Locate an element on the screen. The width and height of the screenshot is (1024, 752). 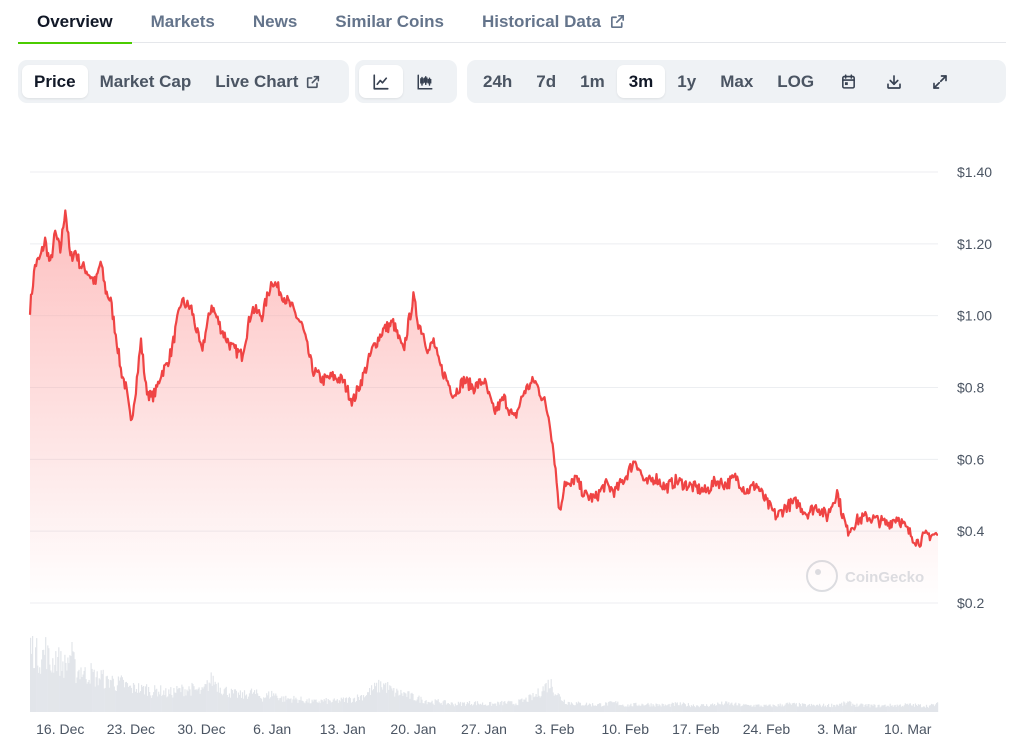
x-tick-label: 13. Jan is located at coordinates (343, 729).